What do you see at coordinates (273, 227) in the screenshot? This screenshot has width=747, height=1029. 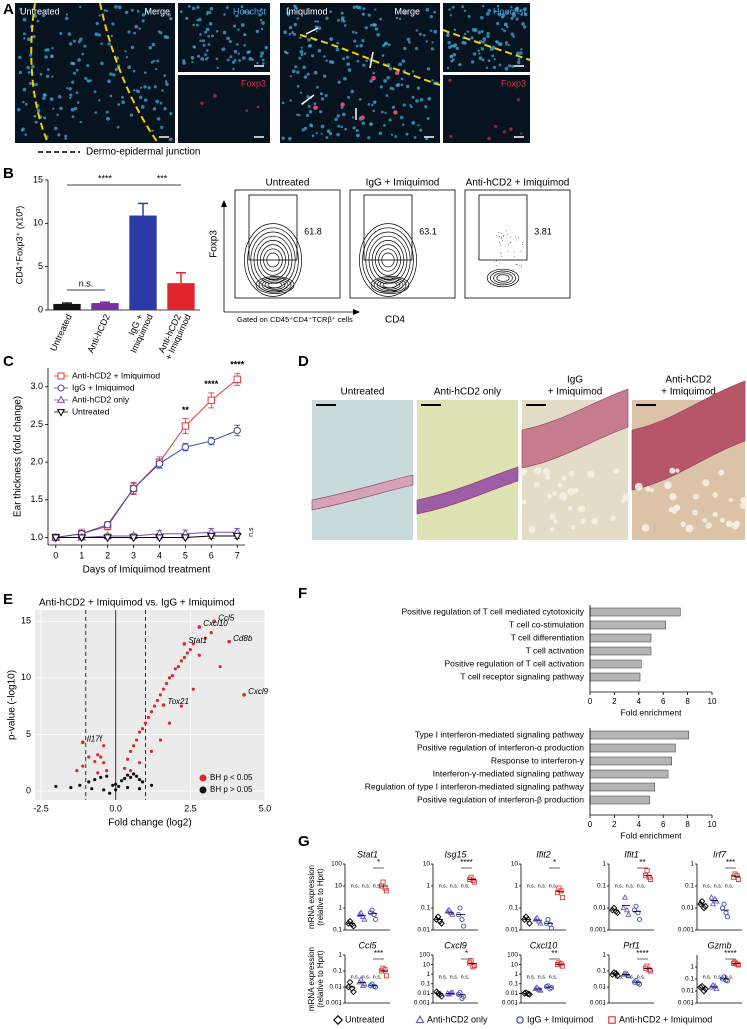 I see `gate` at bounding box center [273, 227].